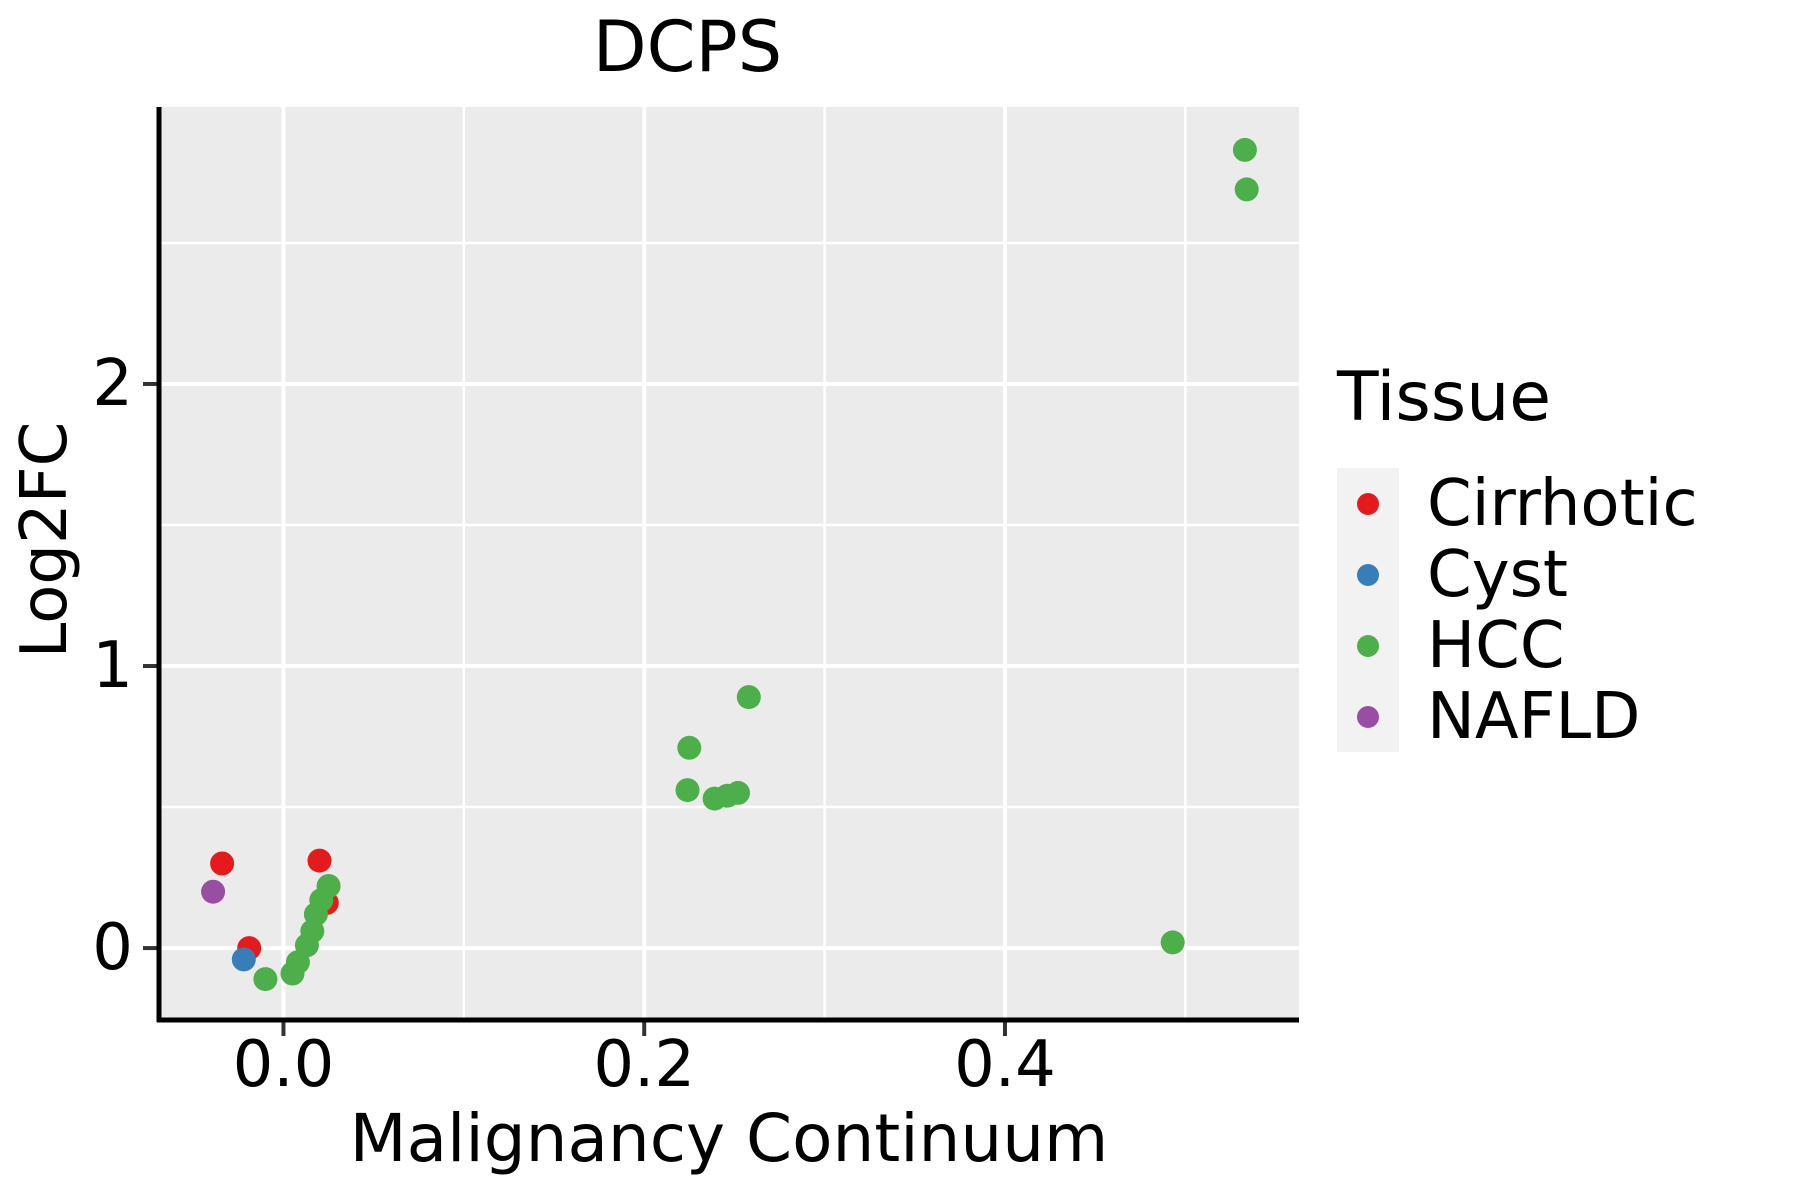  Describe the element at coordinates (729, 1138) in the screenshot. I see `x-axis-title: Malignancy Continuum` at that location.